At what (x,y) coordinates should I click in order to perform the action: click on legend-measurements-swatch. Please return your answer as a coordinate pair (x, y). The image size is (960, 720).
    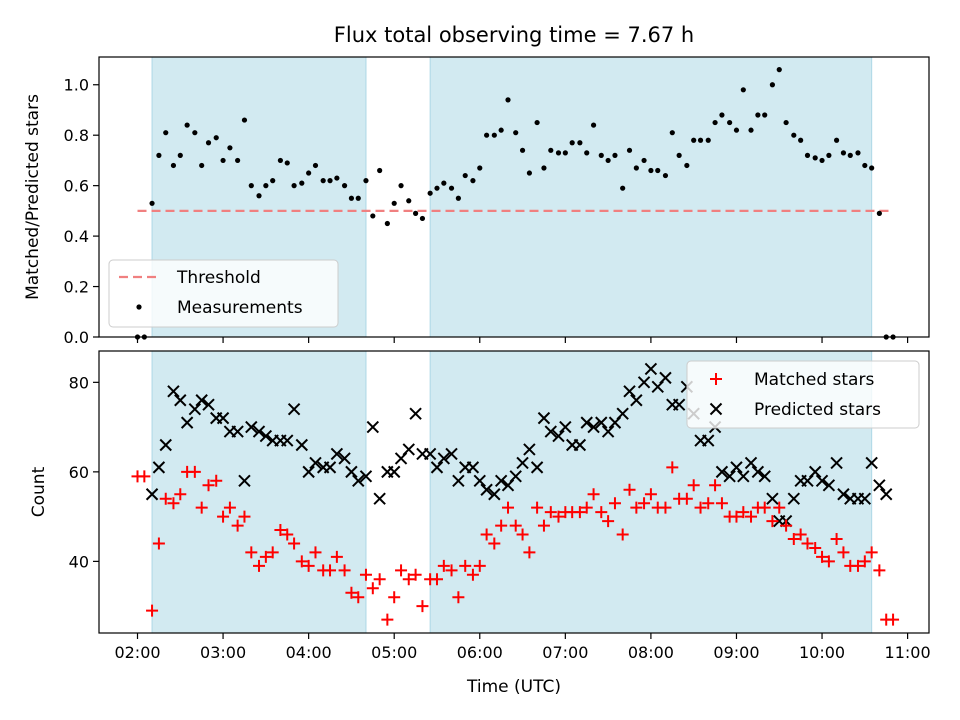
    Looking at the image, I should click on (139, 307).